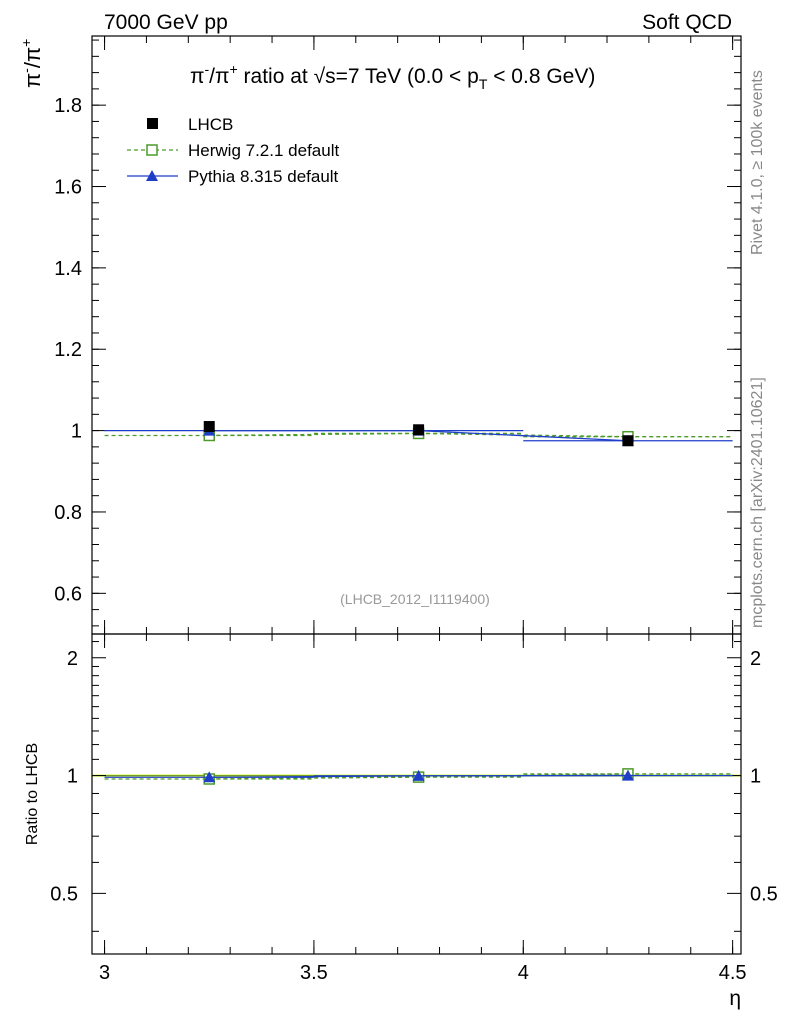  Describe the element at coordinates (64, 894) in the screenshot. I see `ratio-ytick-label: 0.5` at that location.